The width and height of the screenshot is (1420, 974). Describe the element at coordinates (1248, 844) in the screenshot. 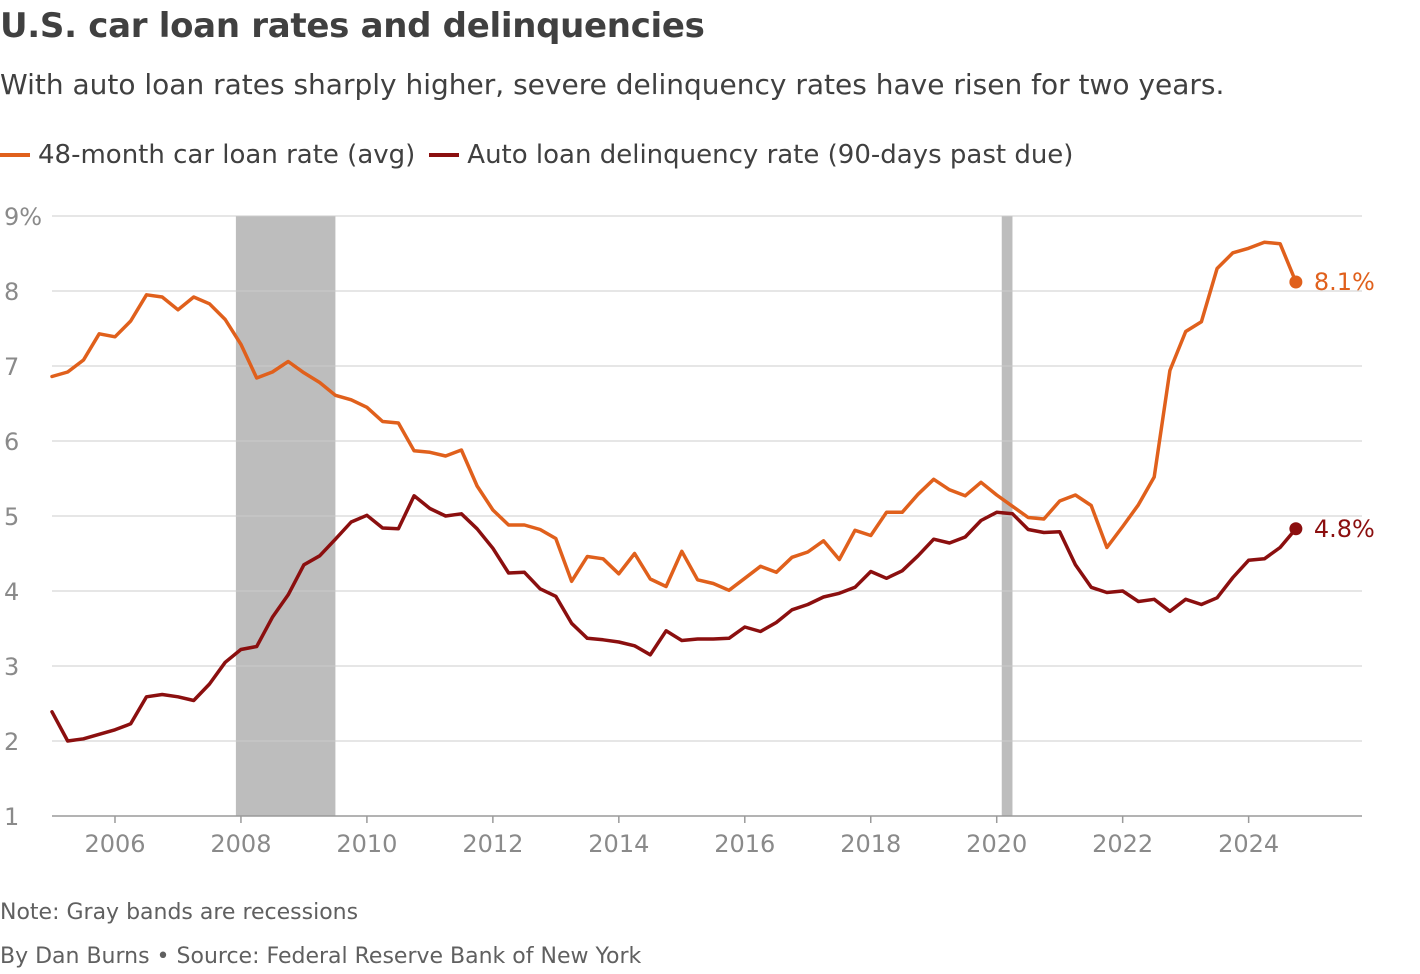

I see `x-tick-label-2024: 2024` at that location.